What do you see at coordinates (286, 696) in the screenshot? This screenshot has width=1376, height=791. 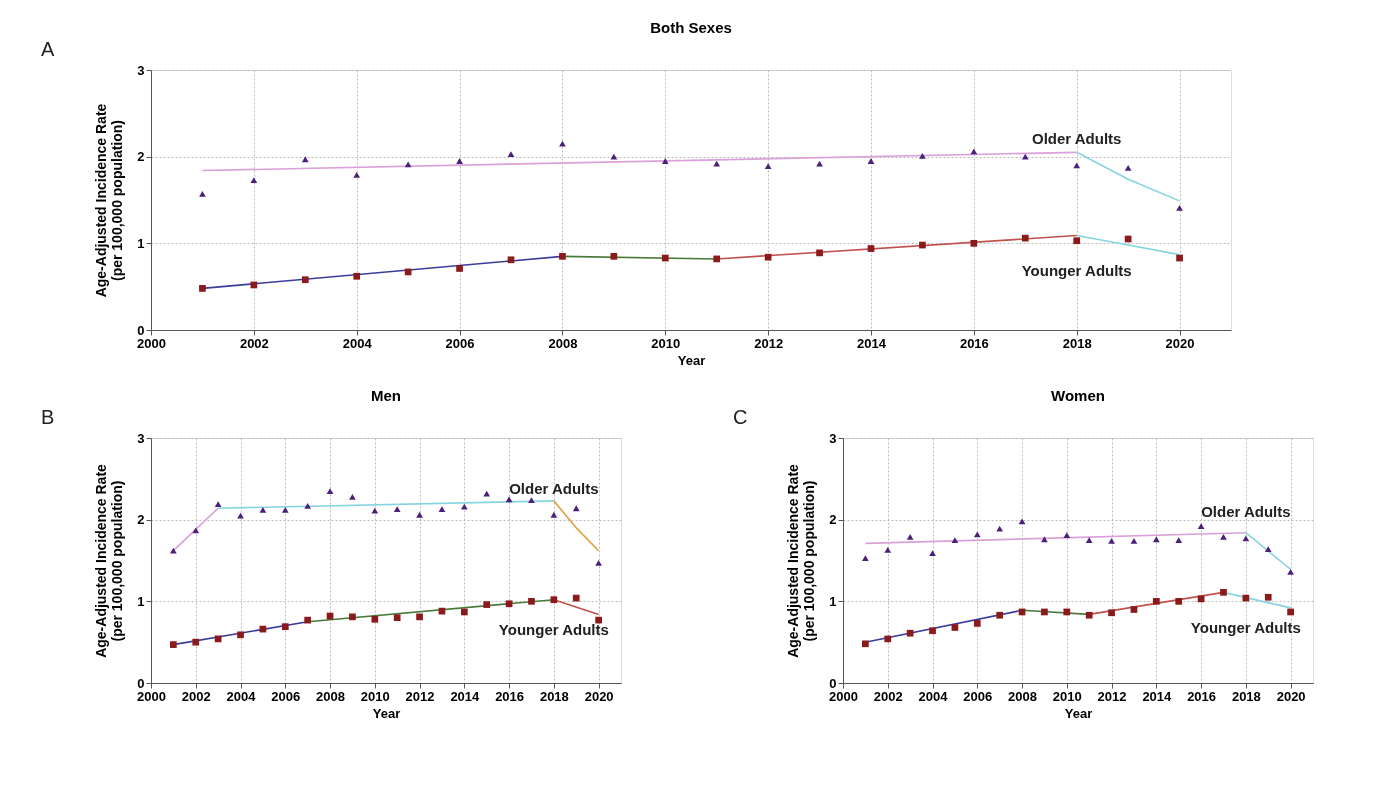 I see `x-tick-label: 2006` at bounding box center [286, 696].